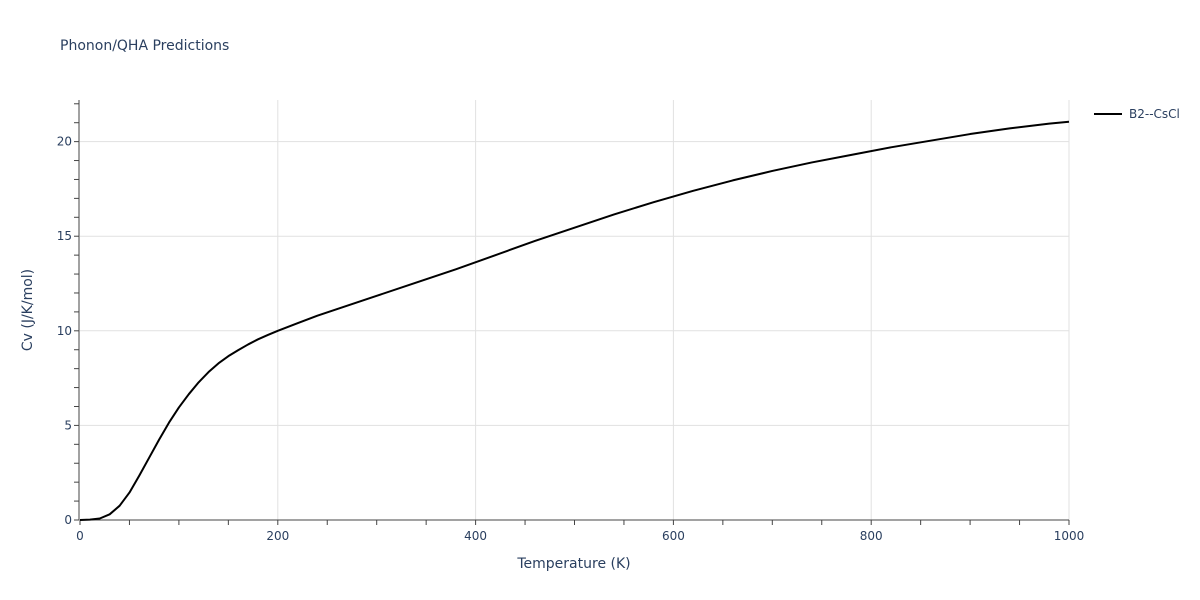 The height and width of the screenshot is (600, 1200). Describe the element at coordinates (64, 142) in the screenshot. I see `y-tick-label: 20` at that location.